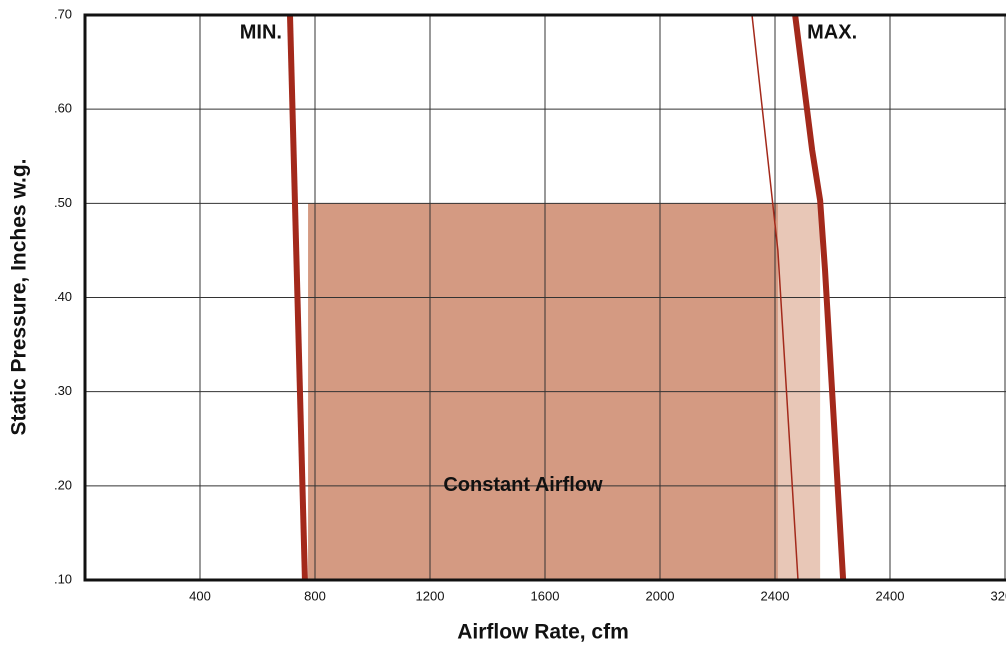 The width and height of the screenshot is (1006, 648). What do you see at coordinates (63, 484) in the screenshot?
I see `y-tick-label: .20` at bounding box center [63, 484].